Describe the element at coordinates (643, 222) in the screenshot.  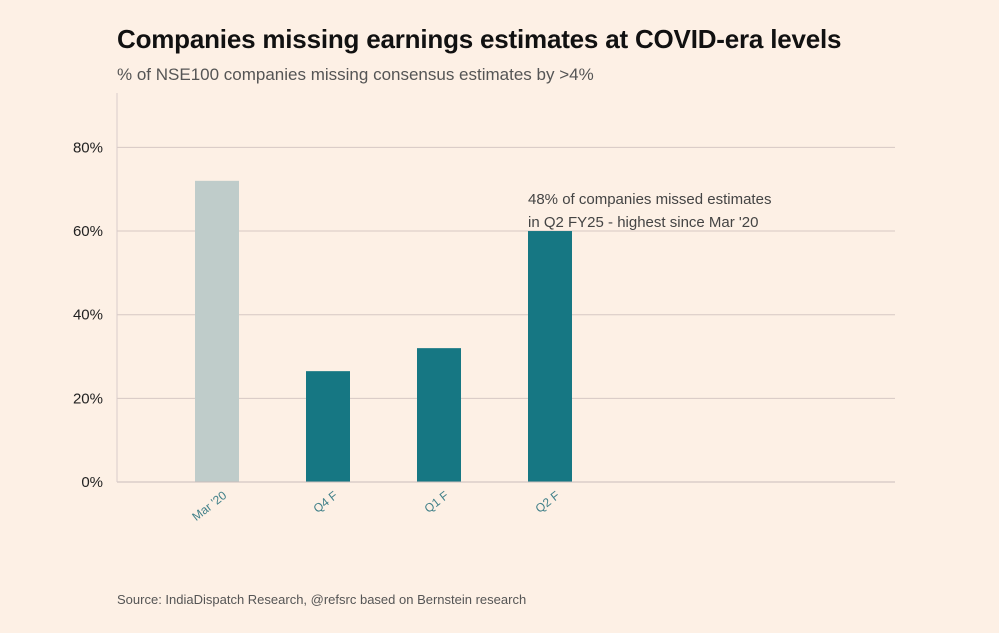
I see `annotation-text: in Q2 FY25 - highest since Mar '20` at that location.